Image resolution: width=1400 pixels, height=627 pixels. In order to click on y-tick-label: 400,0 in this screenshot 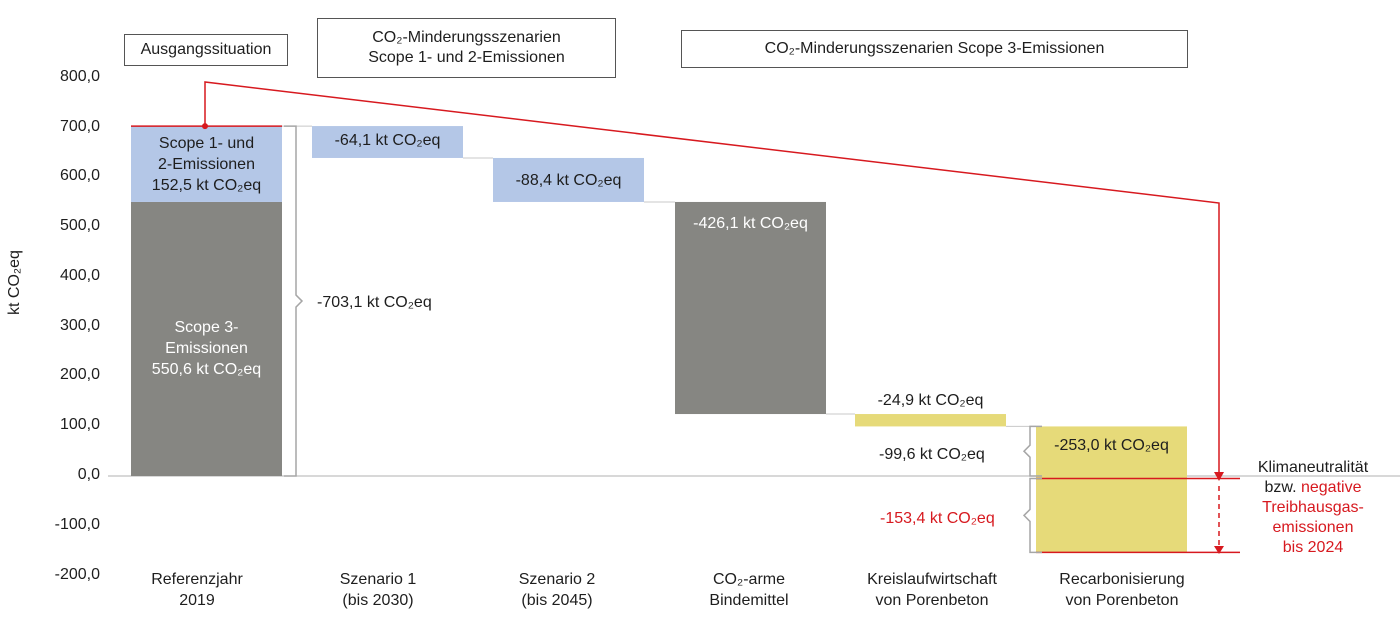, I will do `click(79, 275)`.